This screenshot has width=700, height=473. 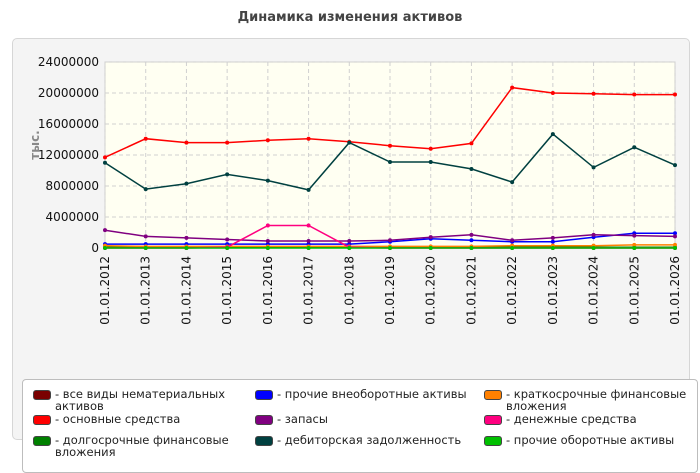 I want to click on chart-title: Динамика изменения активов, so click(x=350, y=17).